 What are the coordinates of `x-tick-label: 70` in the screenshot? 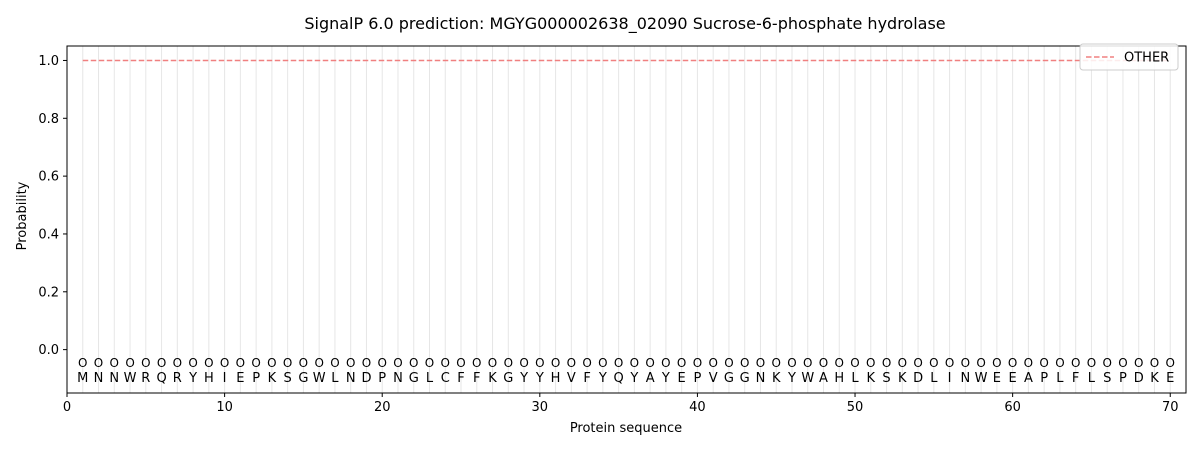 It's located at (1170, 407).